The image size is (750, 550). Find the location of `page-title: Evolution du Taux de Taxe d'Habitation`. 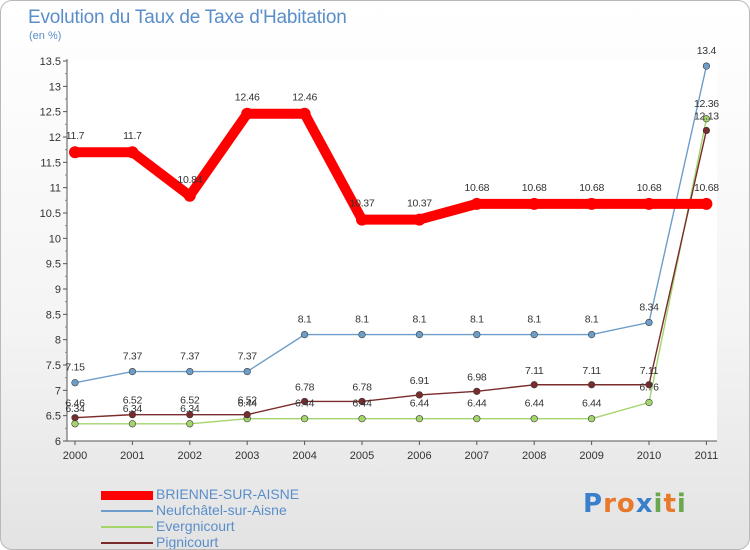

page-title: Evolution du Taux de Taxe d'Habitation is located at coordinates (187, 17).